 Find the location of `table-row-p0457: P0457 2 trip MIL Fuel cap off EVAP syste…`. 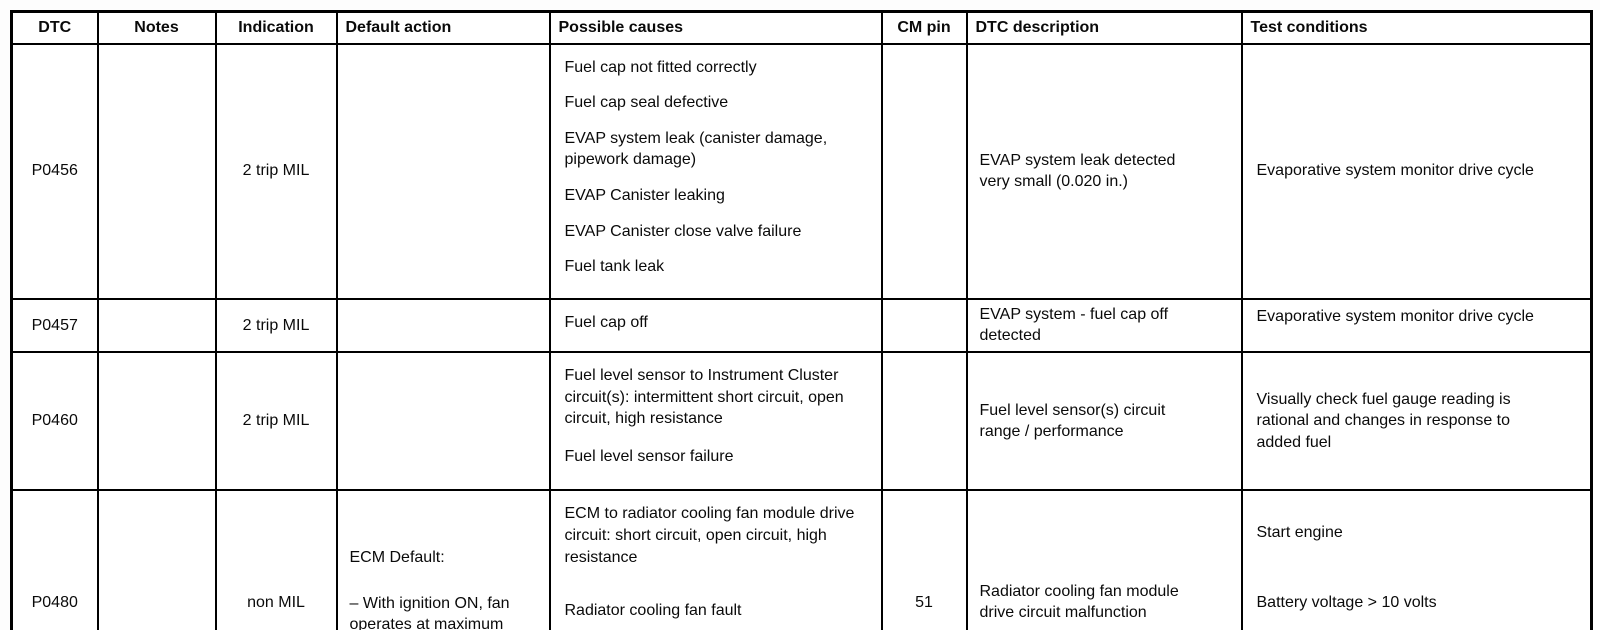

table-row-p0457: P0457 2 trip MIL Fuel cap off EVAP syste… is located at coordinates (801, 325).